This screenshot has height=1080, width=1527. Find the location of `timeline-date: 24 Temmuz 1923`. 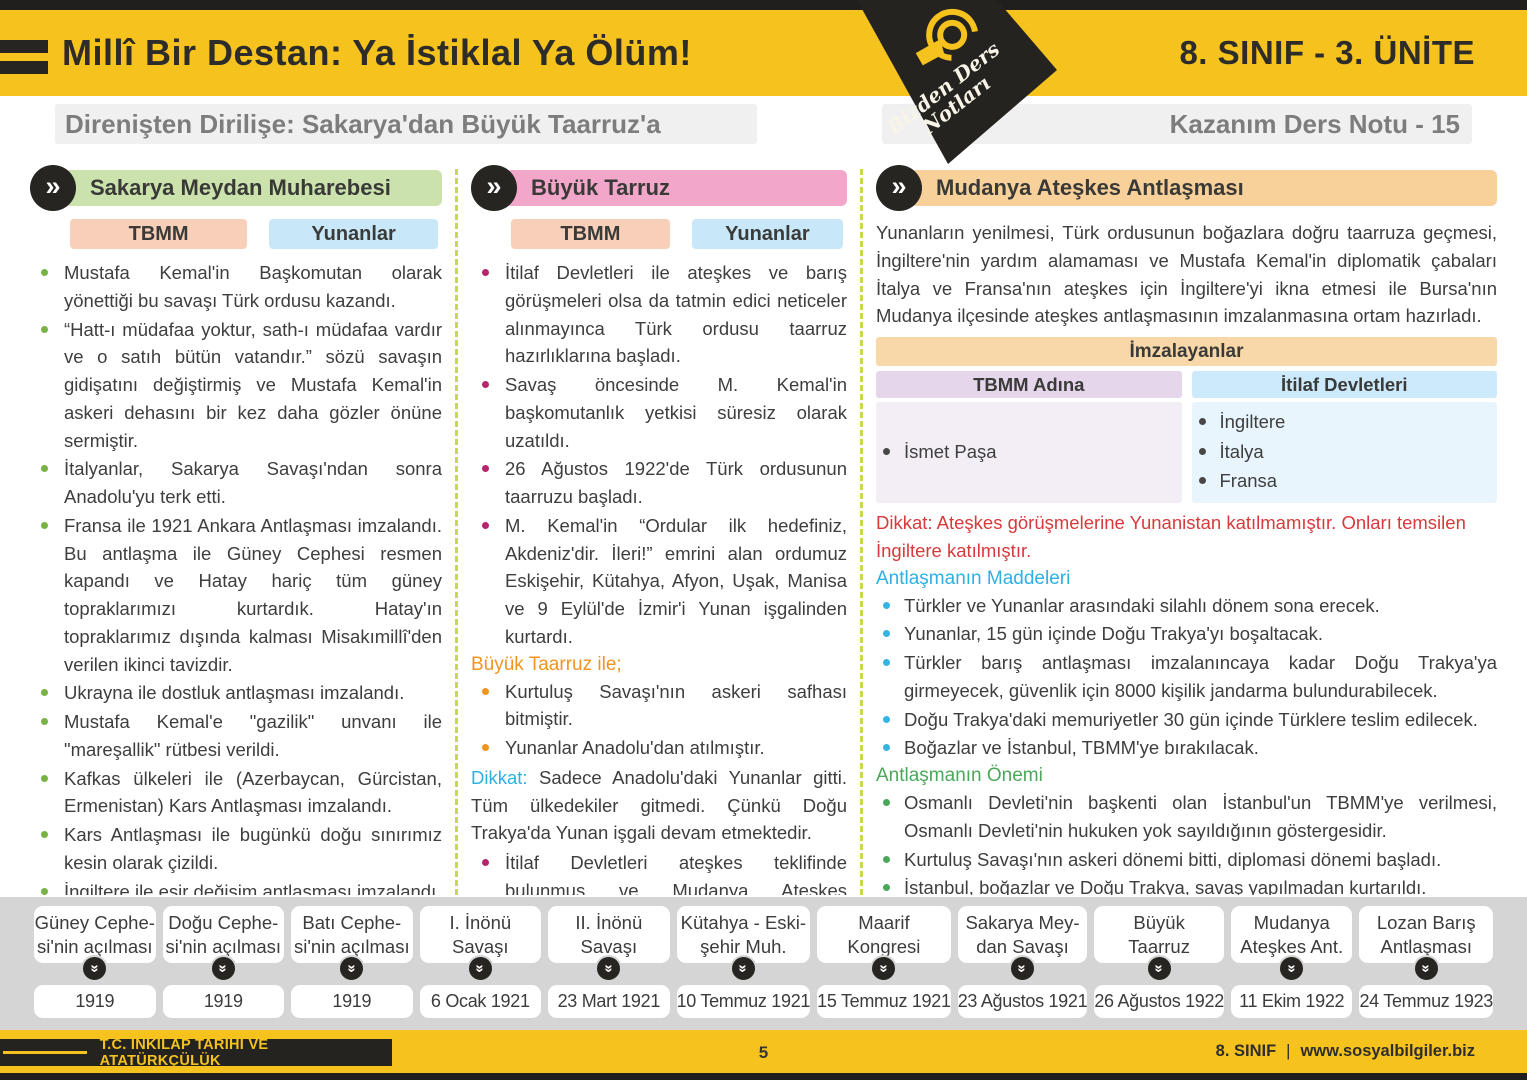

timeline-date: 24 Temmuz 1923 is located at coordinates (1426, 1001).